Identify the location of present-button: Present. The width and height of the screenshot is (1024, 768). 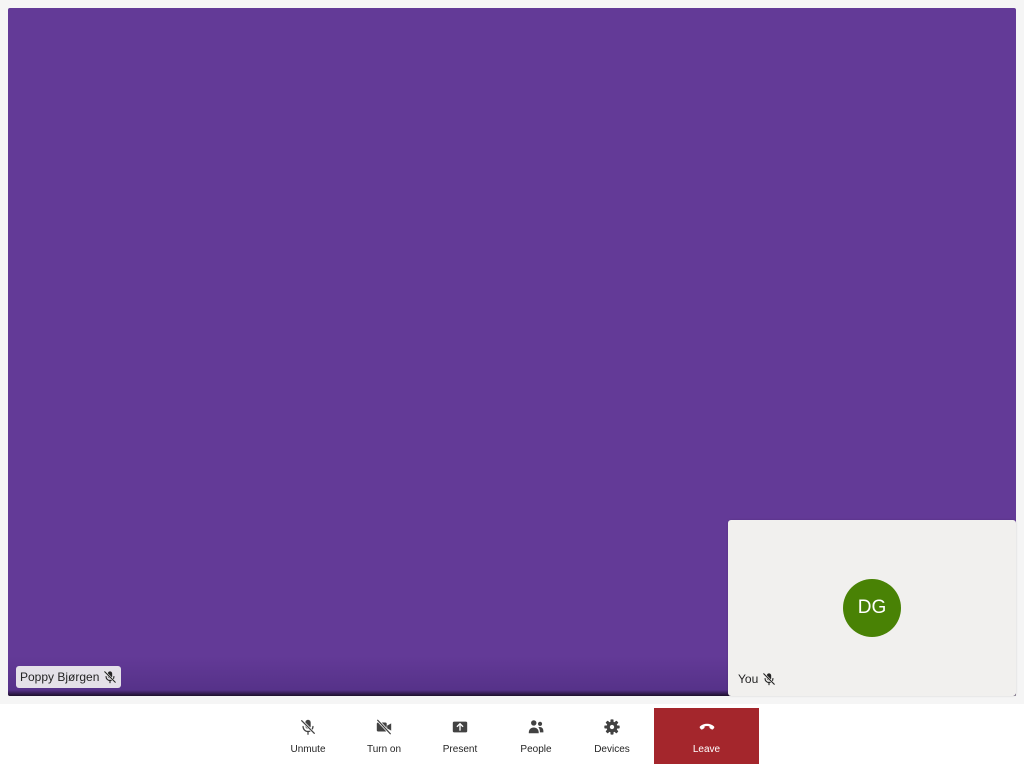
(460, 736).